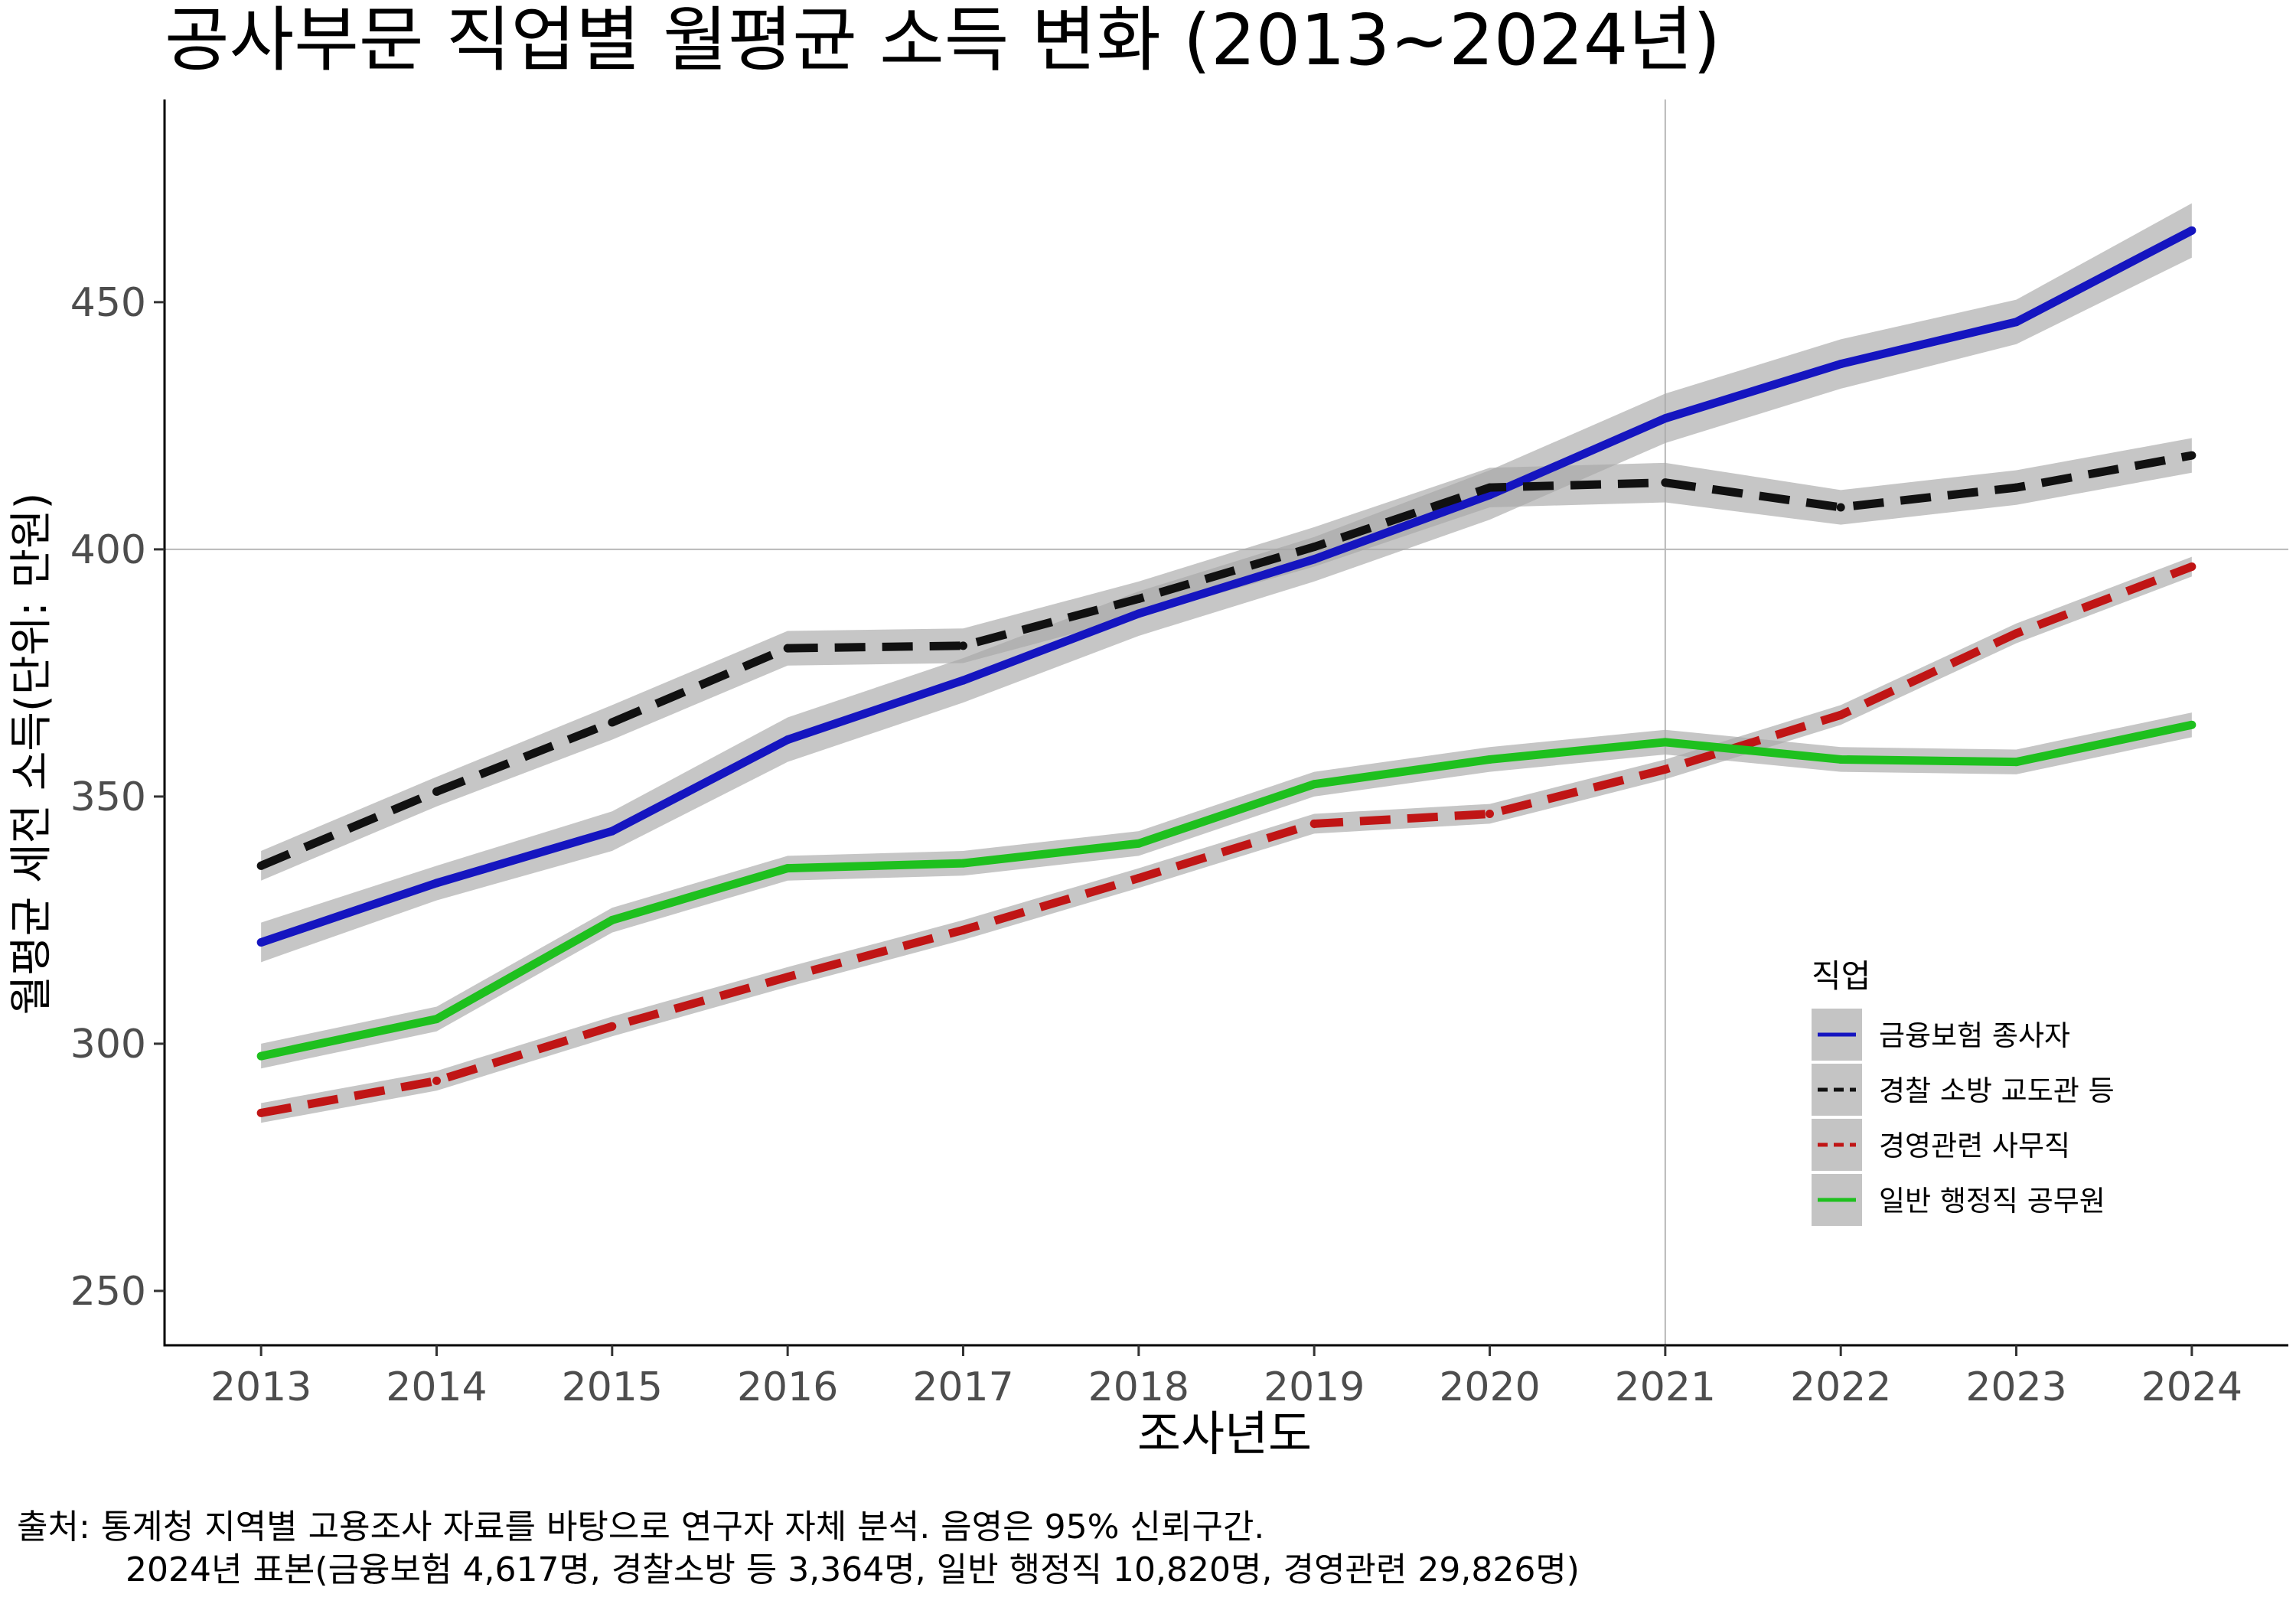  I want to click on data-point-s3-2021, so click(1665, 769).